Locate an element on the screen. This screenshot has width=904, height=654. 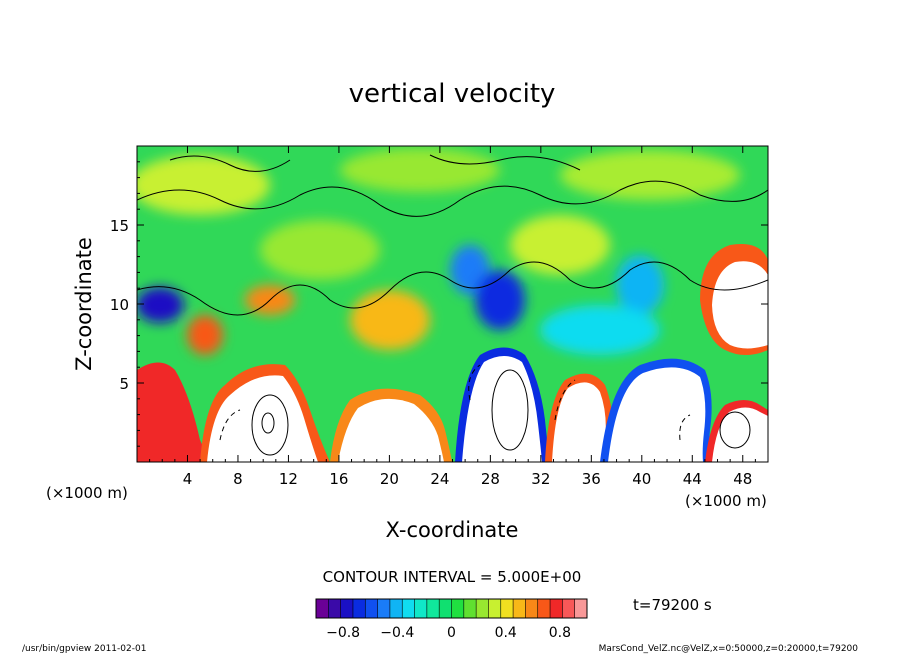
x-axis-title: X-coordinate is located at coordinates (452, 530).